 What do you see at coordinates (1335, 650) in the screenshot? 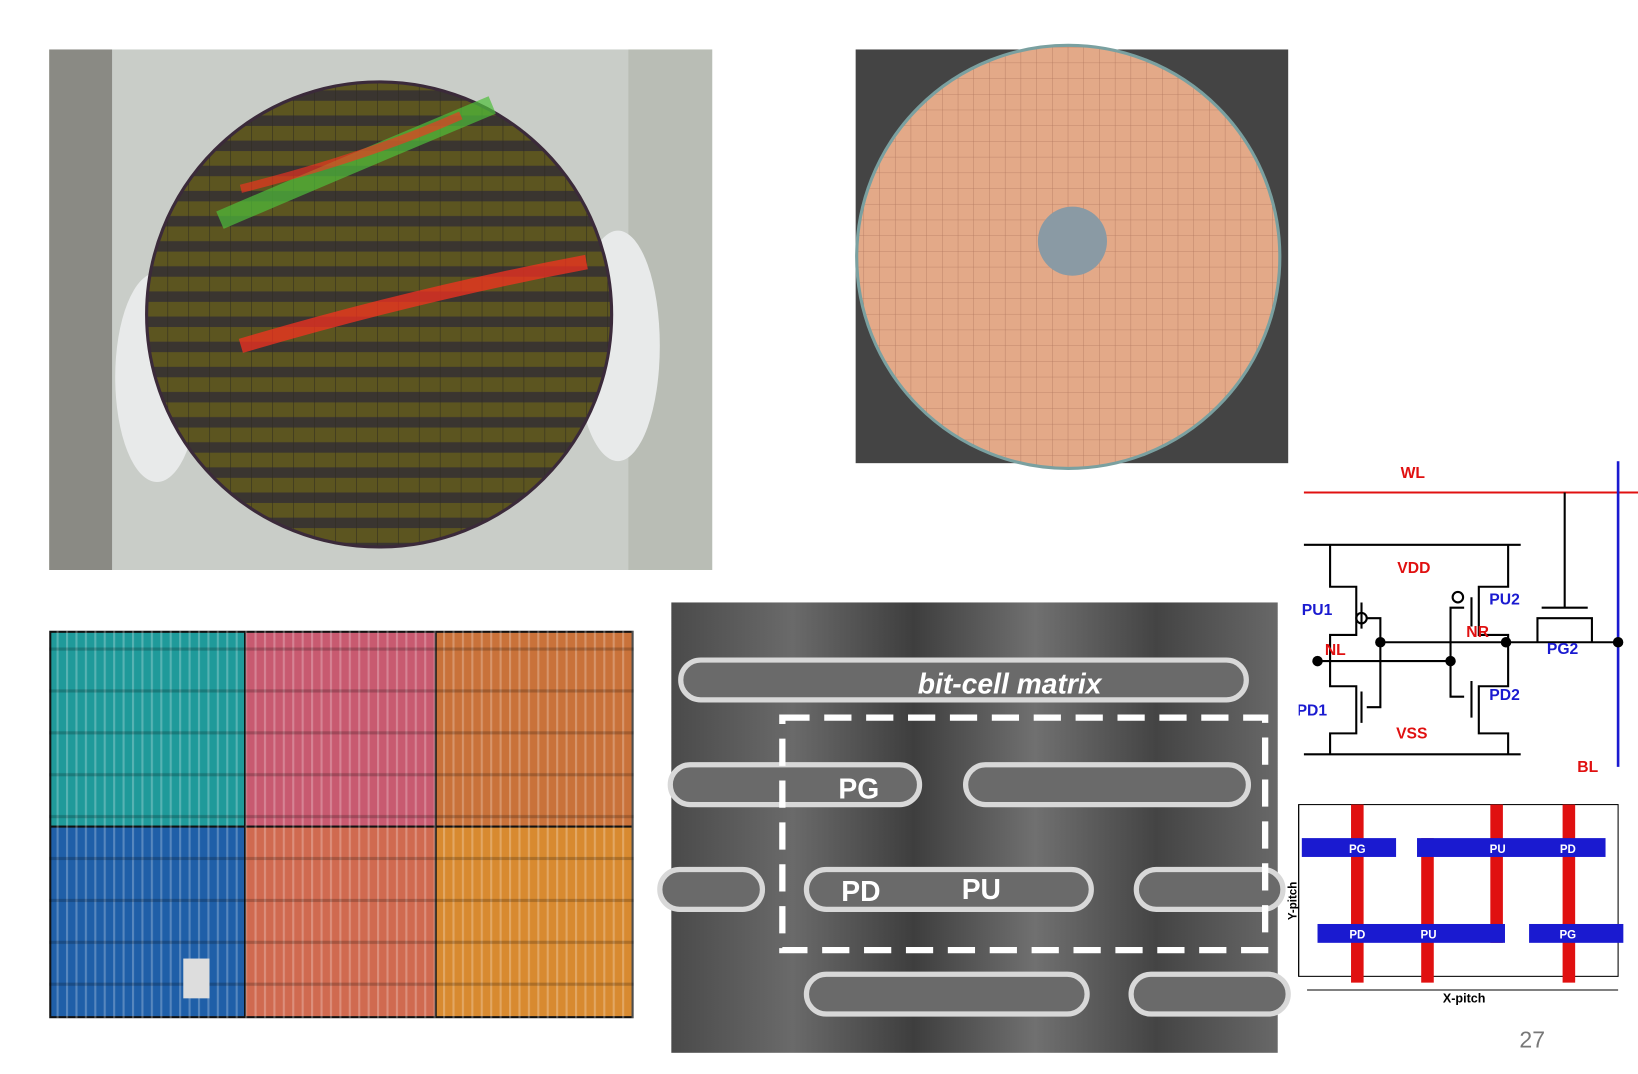
I see `schematic-label: NL` at bounding box center [1335, 650].